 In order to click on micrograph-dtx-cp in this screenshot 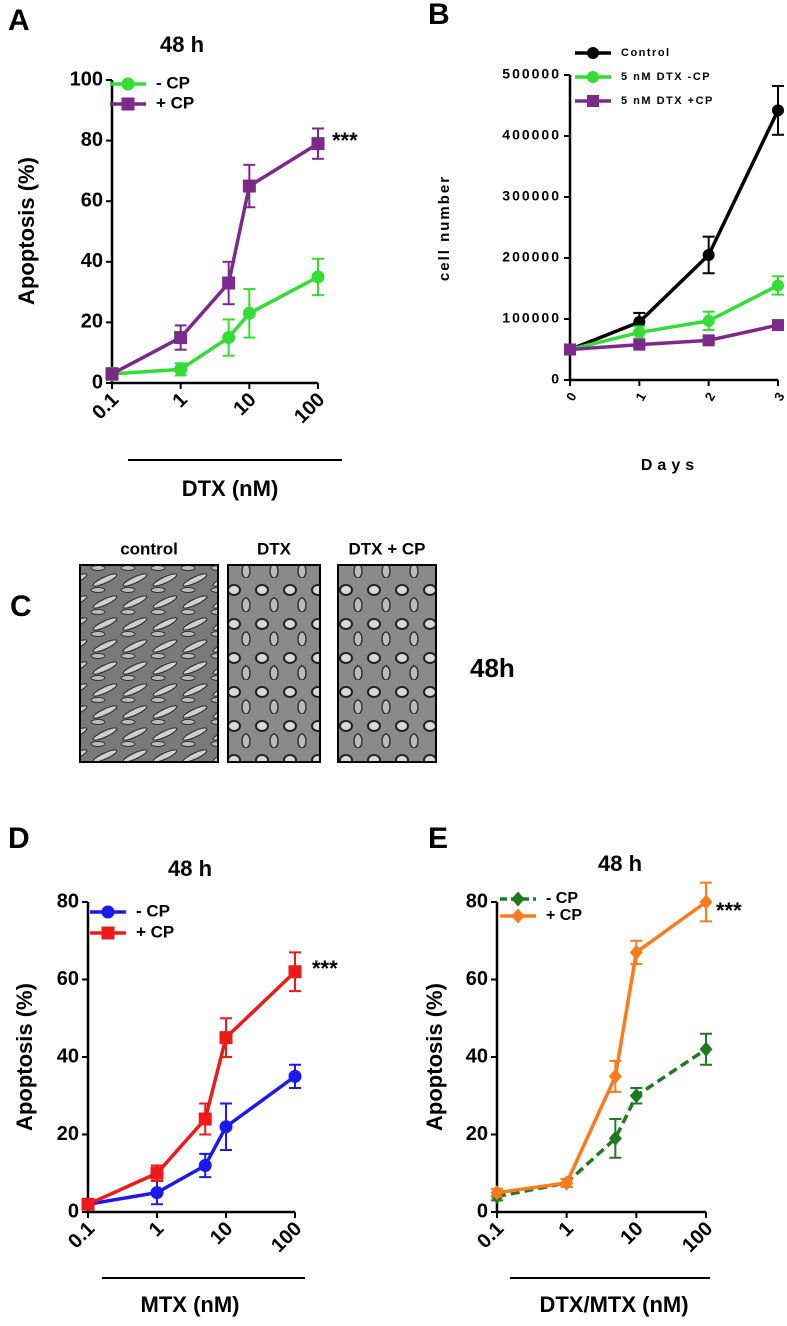, I will do `click(387, 663)`.